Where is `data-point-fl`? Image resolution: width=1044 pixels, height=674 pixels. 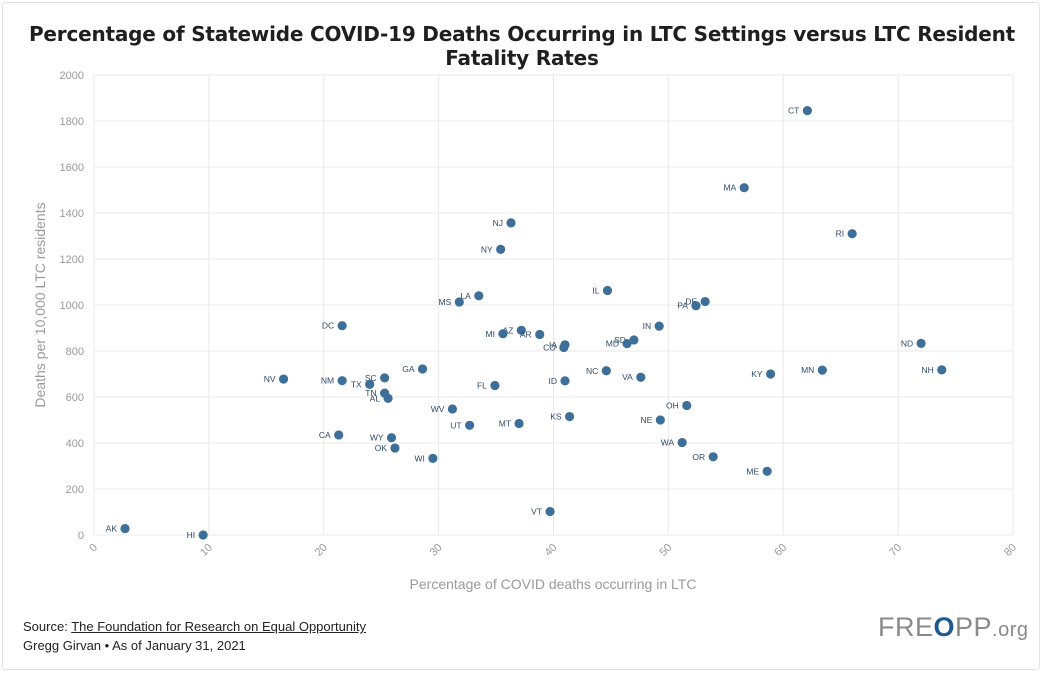 data-point-fl is located at coordinates (495, 385).